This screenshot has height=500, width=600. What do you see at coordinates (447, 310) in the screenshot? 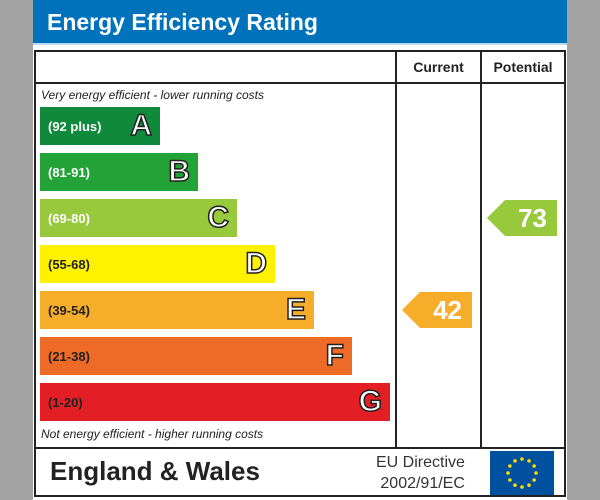
I see `current-rating-value: 42` at bounding box center [447, 310].